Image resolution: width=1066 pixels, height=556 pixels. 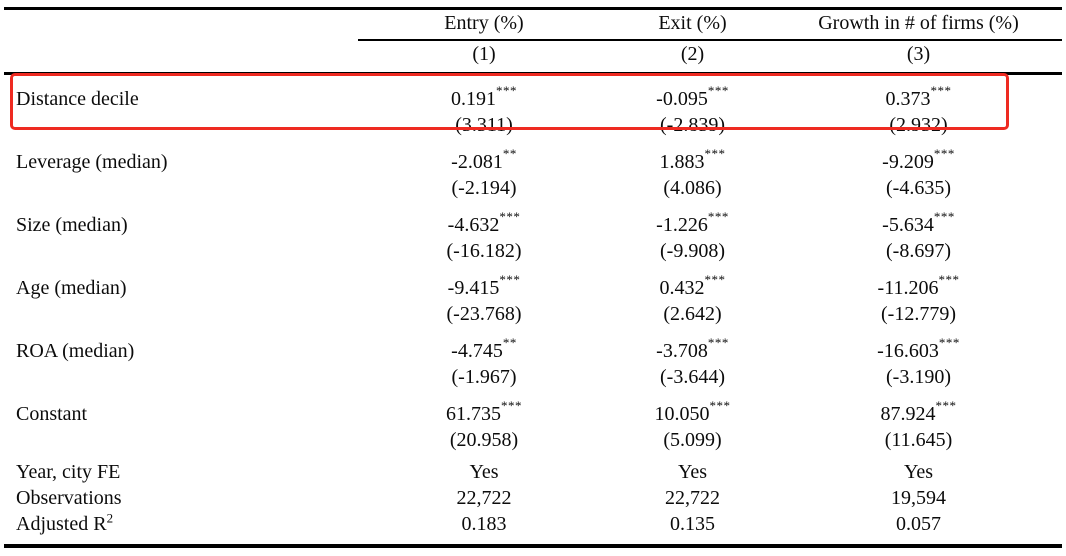 I want to click on r-squared-superscript: 2, so click(x=110, y=518).